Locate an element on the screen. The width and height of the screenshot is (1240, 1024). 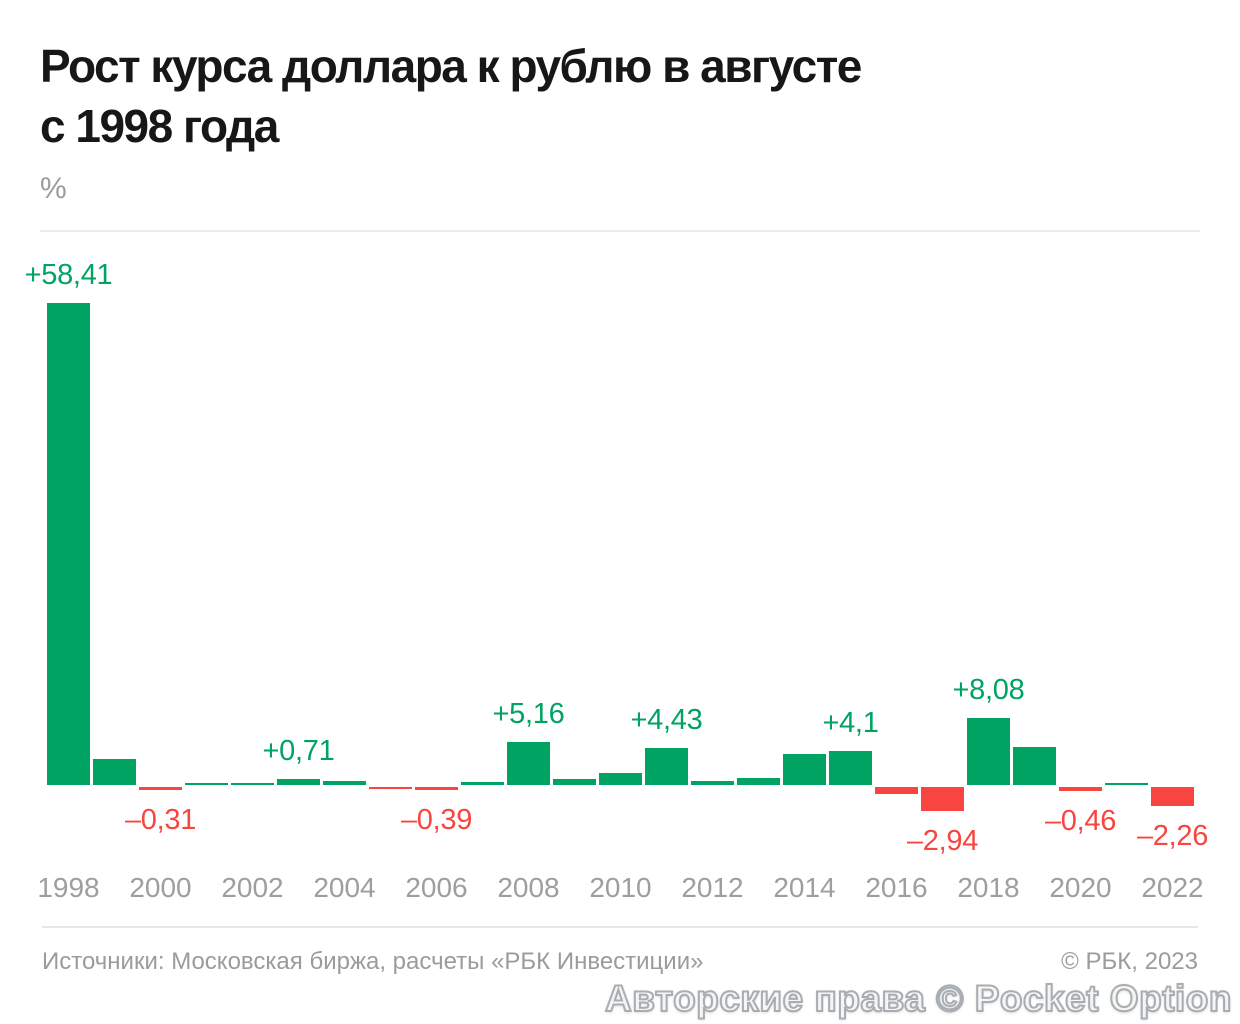
value-label-2006: –0,39 is located at coordinates (436, 820).